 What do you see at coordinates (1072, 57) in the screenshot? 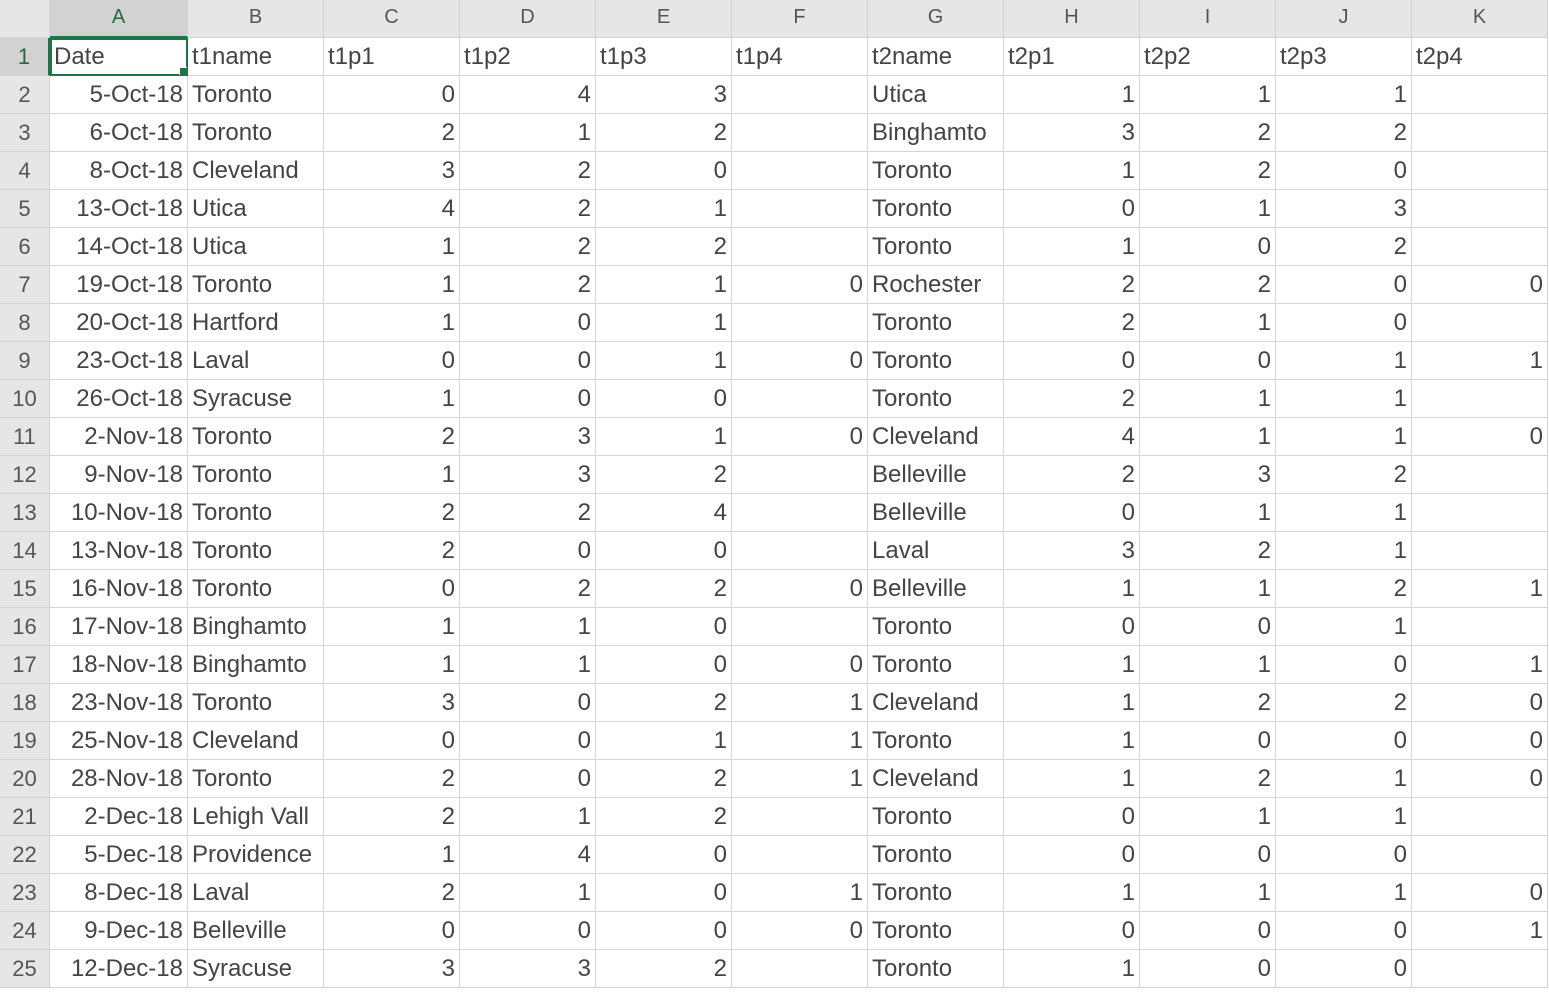
I see `cell-h1: t2p1` at bounding box center [1072, 57].